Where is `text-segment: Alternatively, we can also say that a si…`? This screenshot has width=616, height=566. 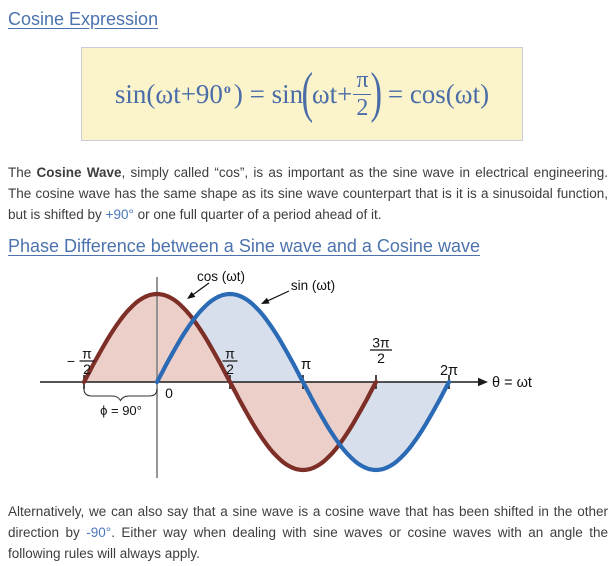
text-segment: Alternatively, we can also say that a si… is located at coordinates (308, 522).